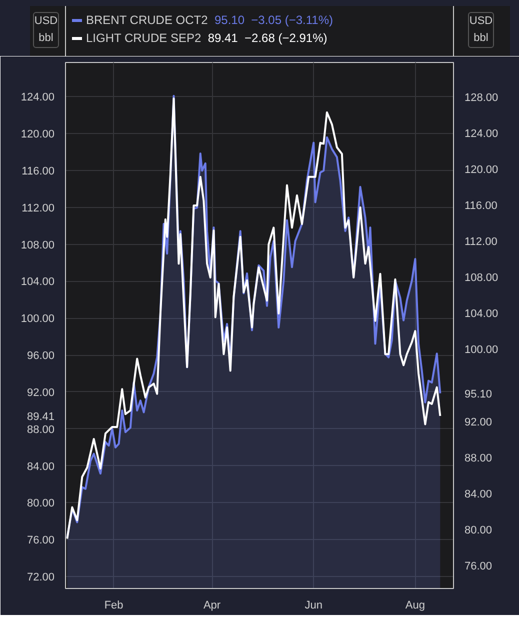  What do you see at coordinates (40, 392) in the screenshot?
I see `y-tick-label: 92.00` at bounding box center [40, 392].